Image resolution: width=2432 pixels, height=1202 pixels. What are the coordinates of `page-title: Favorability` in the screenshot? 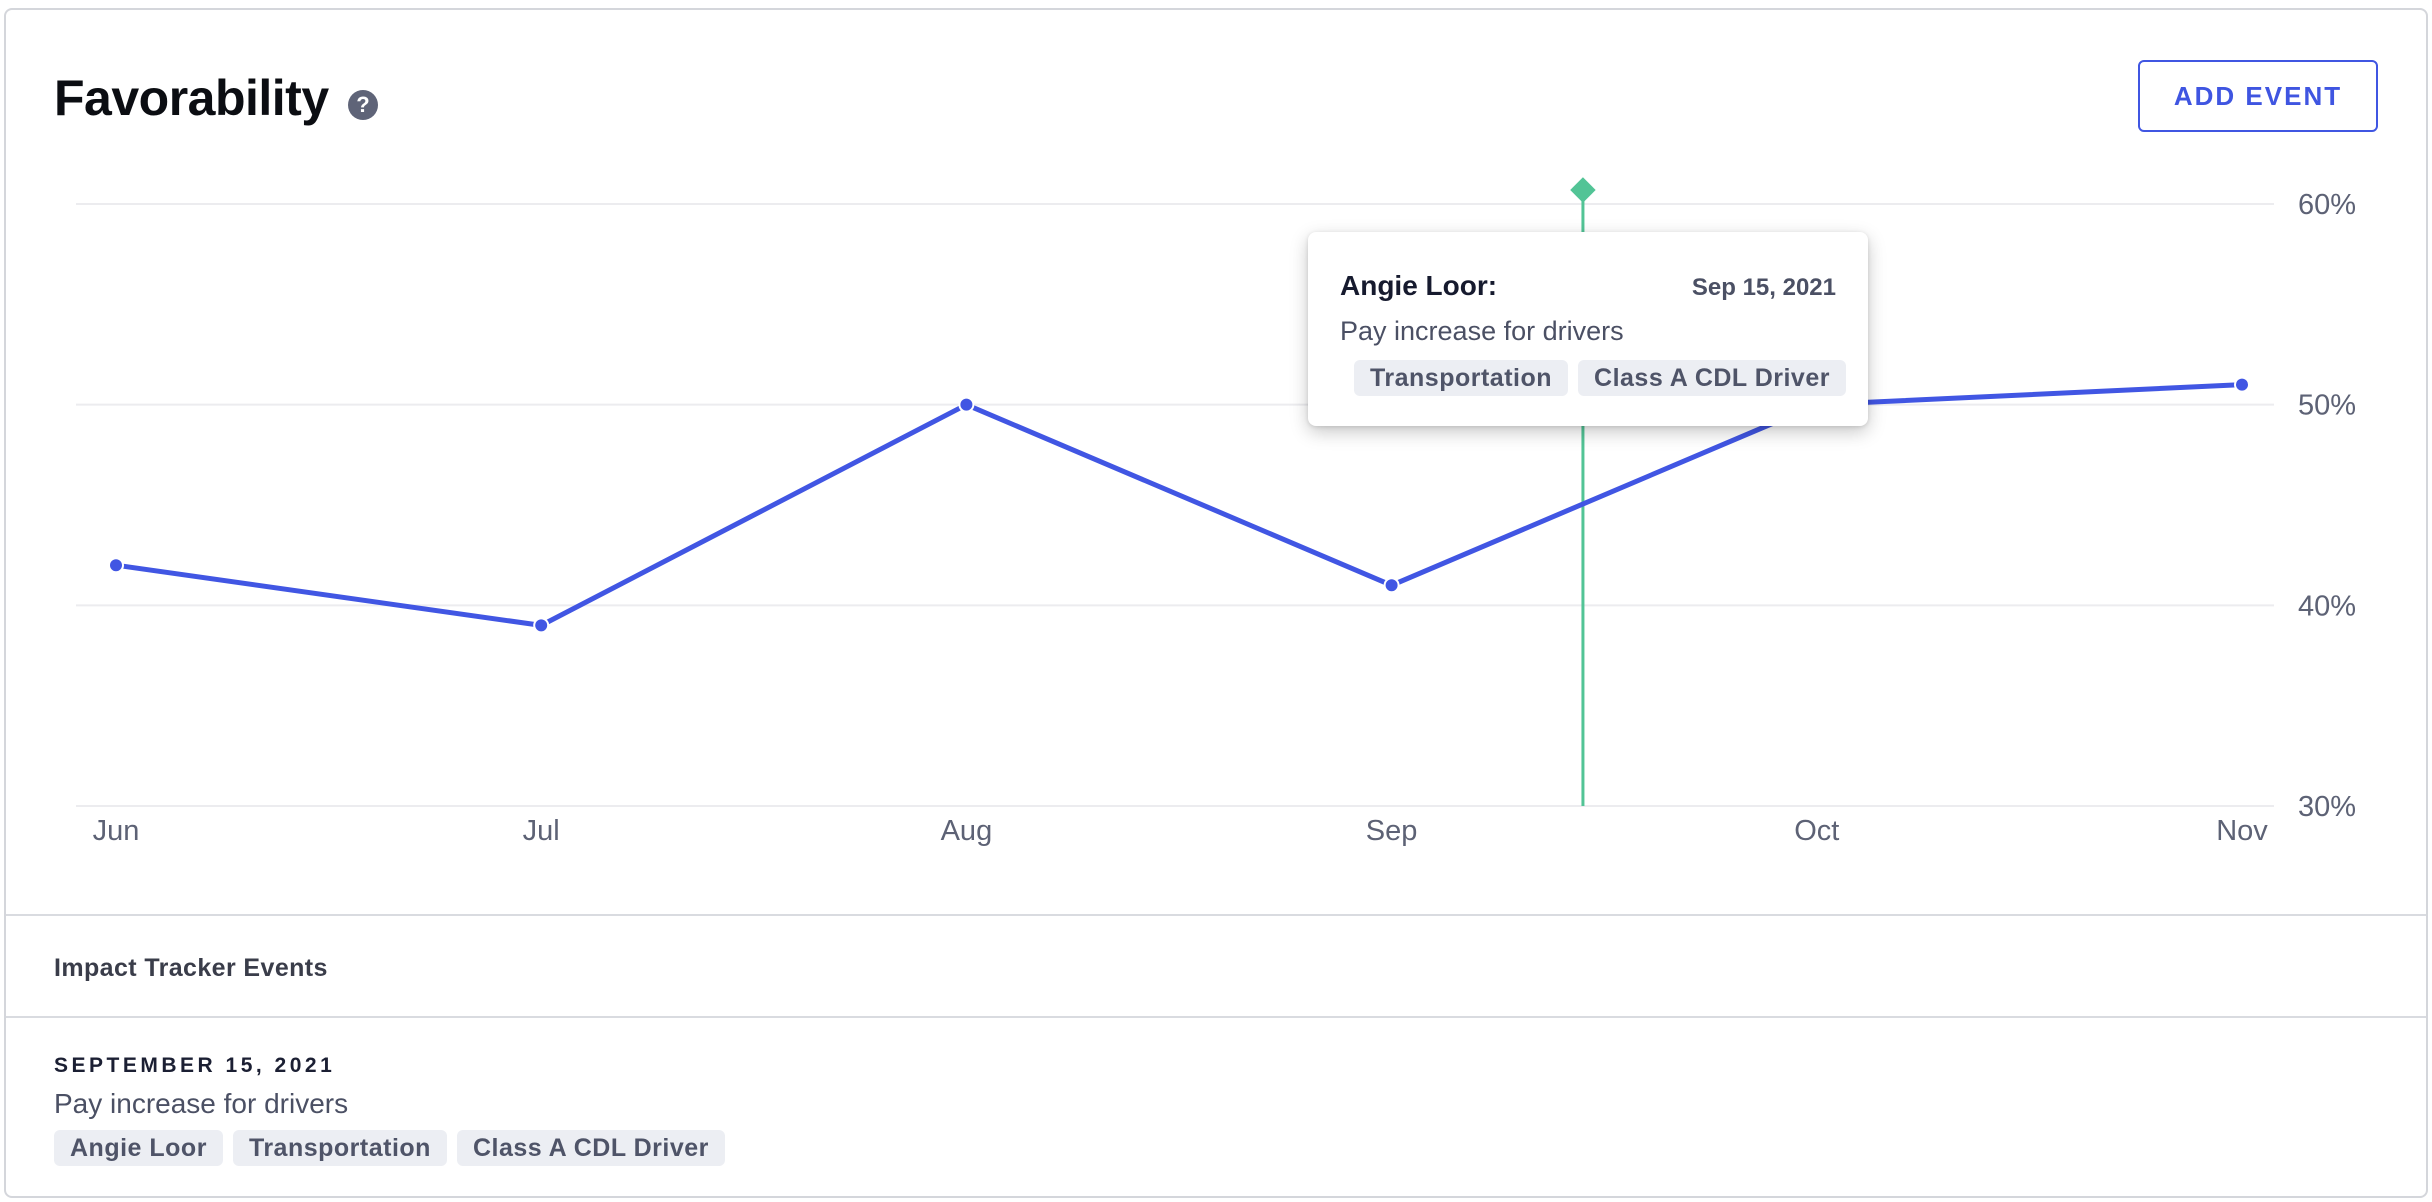 It's located at (191, 98).